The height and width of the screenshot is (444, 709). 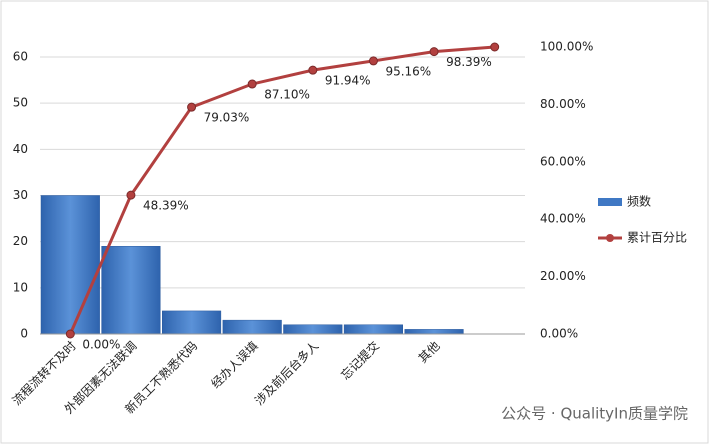 What do you see at coordinates (566, 47) in the screenshot?
I see `y2-tick-label: 100.00%` at bounding box center [566, 47].